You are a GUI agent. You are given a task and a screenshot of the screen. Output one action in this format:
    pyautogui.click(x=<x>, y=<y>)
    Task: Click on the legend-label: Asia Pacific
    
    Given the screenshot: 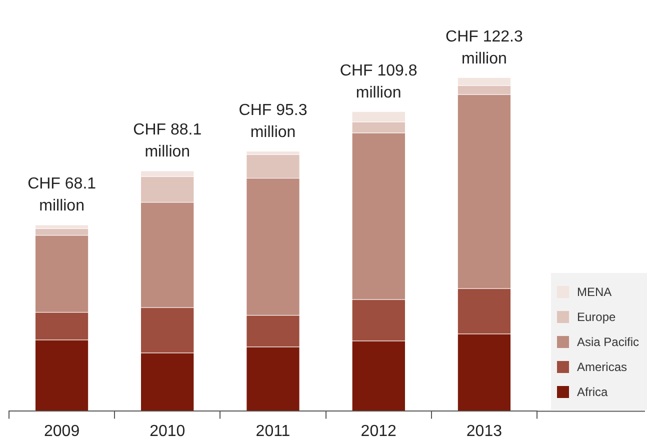 What is the action you would take?
    pyautogui.click(x=608, y=341)
    